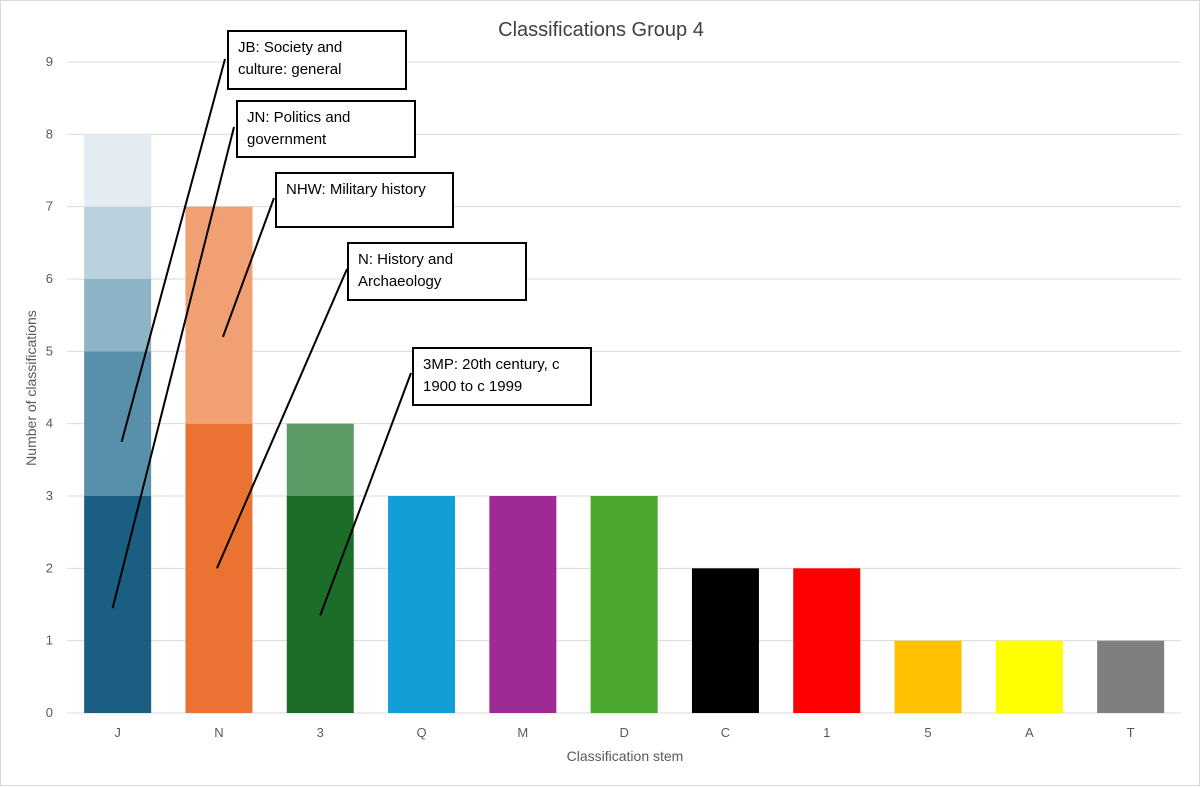 The image size is (1200, 787). Describe the element at coordinates (49, 495) in the screenshot. I see `y-tick-label: 3` at that location.